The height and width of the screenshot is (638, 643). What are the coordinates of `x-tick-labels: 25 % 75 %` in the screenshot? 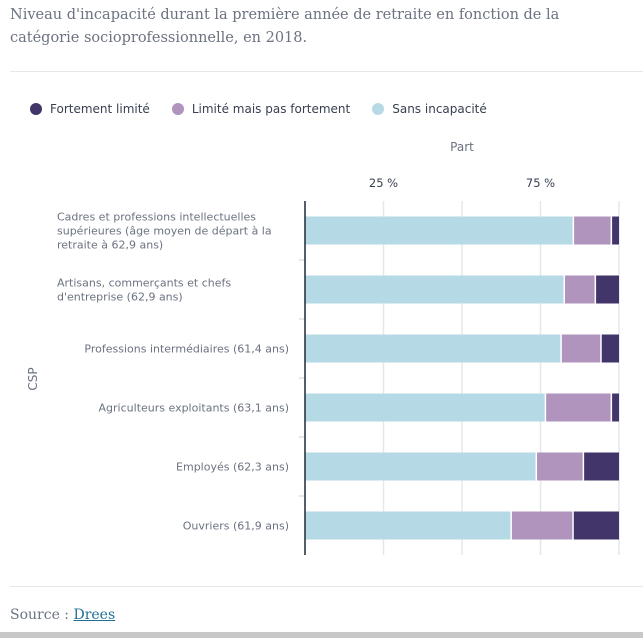 It's located at (462, 183).